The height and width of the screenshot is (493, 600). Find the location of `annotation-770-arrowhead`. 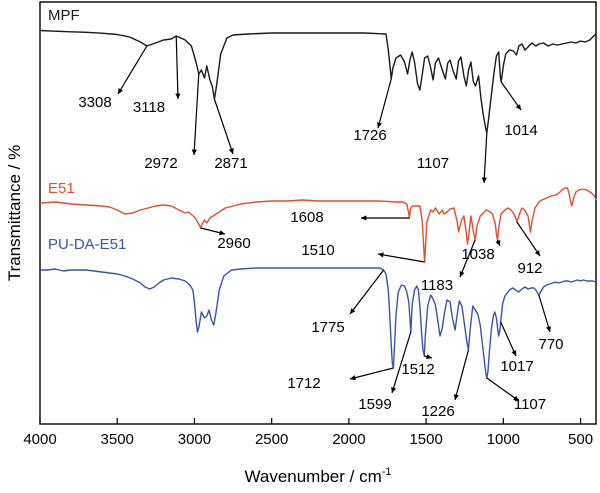

annotation-770-arrowhead is located at coordinates (548, 329).